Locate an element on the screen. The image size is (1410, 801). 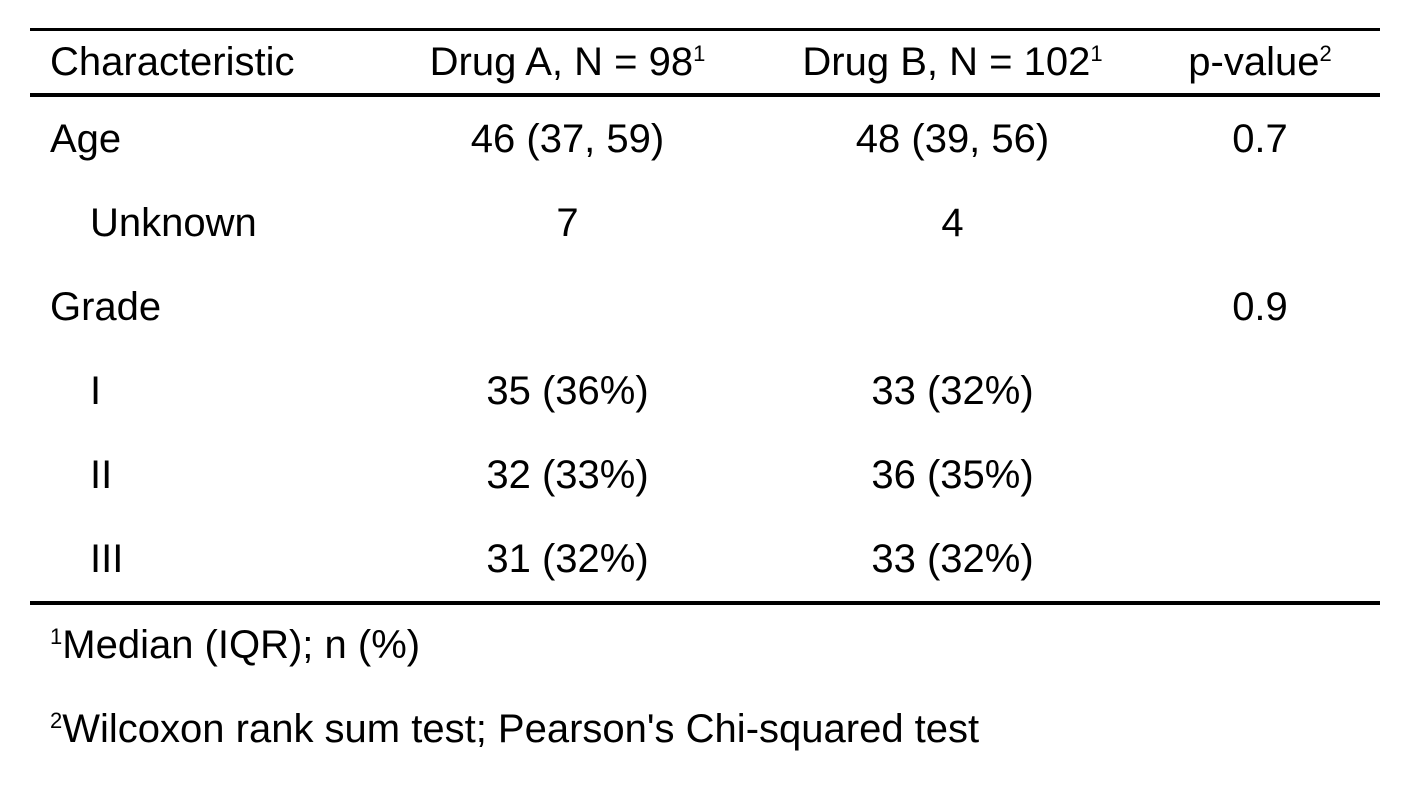
cell-drug-b is located at coordinates (952, 307).